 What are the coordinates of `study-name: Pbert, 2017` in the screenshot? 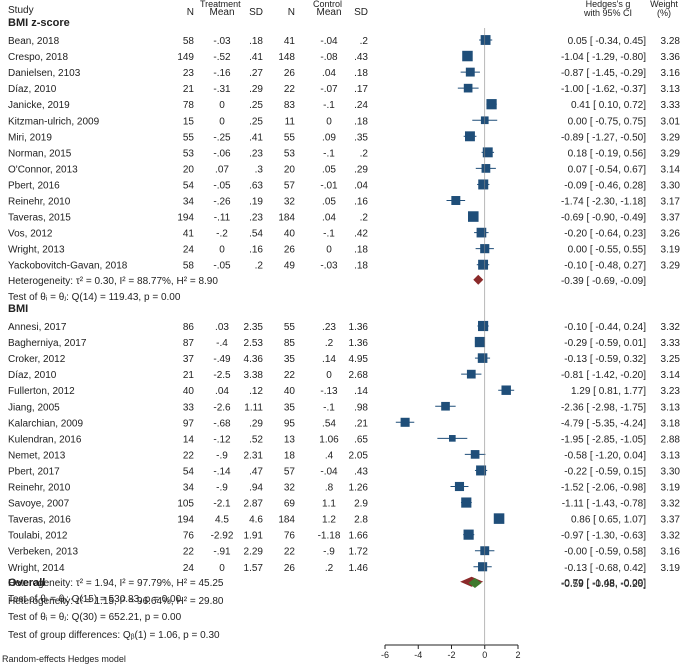 It's located at (34, 471).